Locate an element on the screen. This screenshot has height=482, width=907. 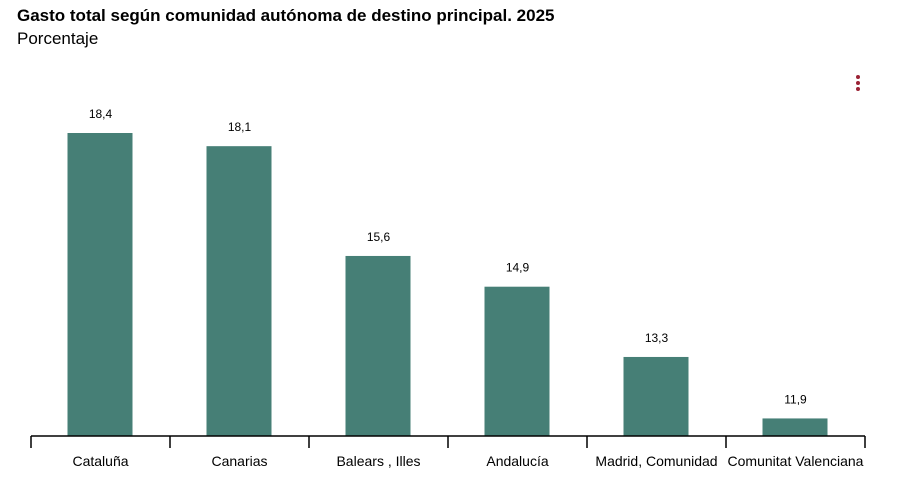
data-label: 18,4 is located at coordinates (101, 114).